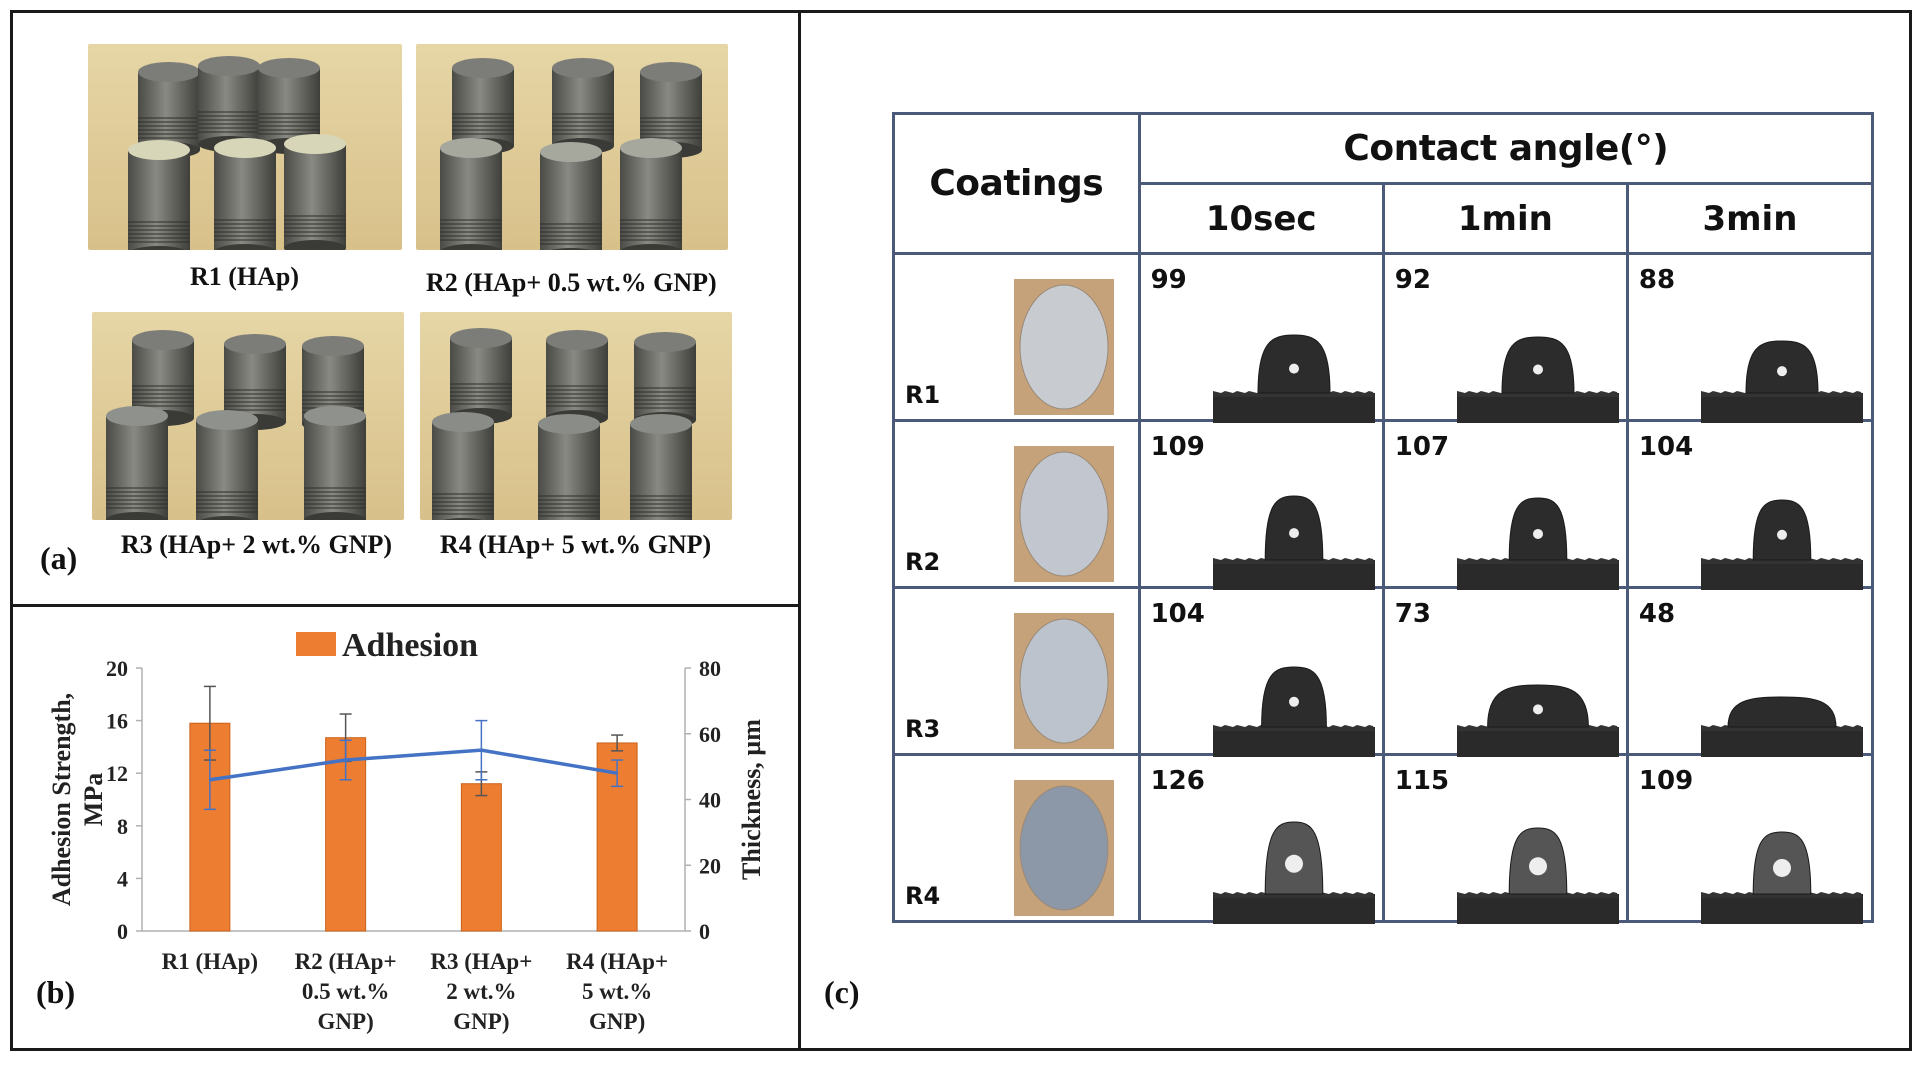 The width and height of the screenshot is (1920, 1069). I want to click on contact-angle-value: 104, so click(1666, 447).